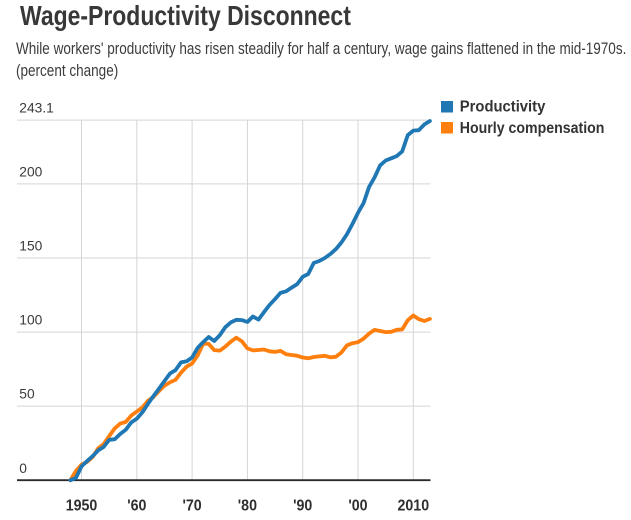  I want to click on svg-text: Productivity, so click(503, 107).